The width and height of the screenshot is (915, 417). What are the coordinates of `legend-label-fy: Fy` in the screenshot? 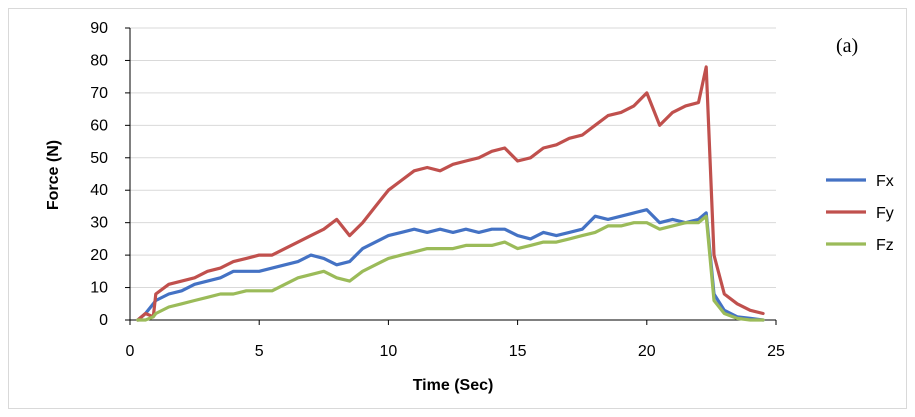 It's located at (885, 213).